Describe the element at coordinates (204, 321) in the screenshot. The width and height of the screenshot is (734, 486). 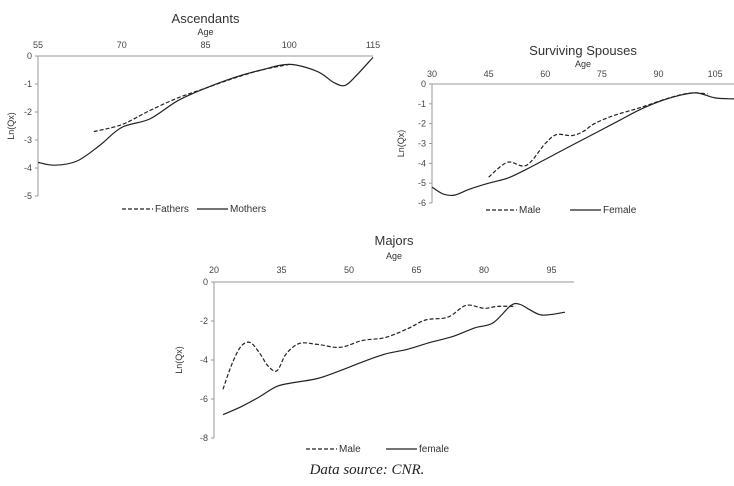
I see `majors-y-tick: -2` at that location.